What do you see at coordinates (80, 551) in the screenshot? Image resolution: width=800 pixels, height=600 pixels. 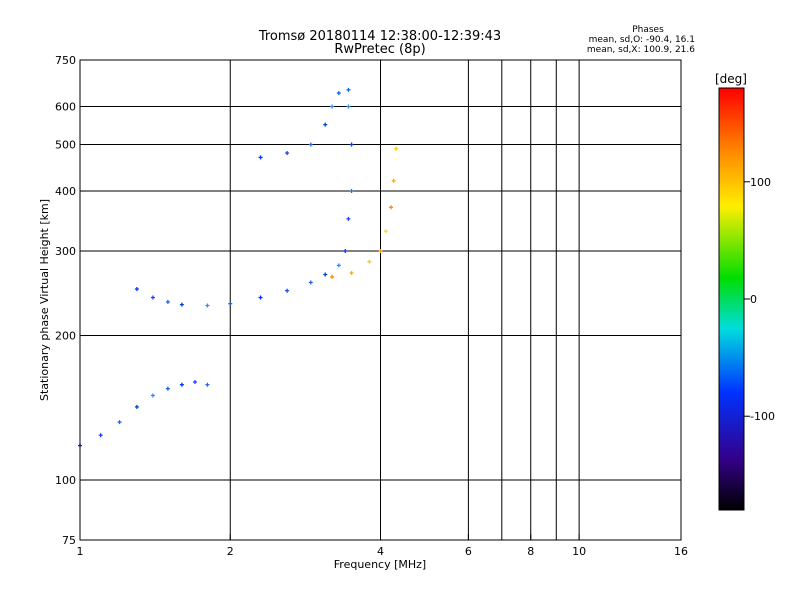 I see `x-tick-label: 1` at bounding box center [80, 551].